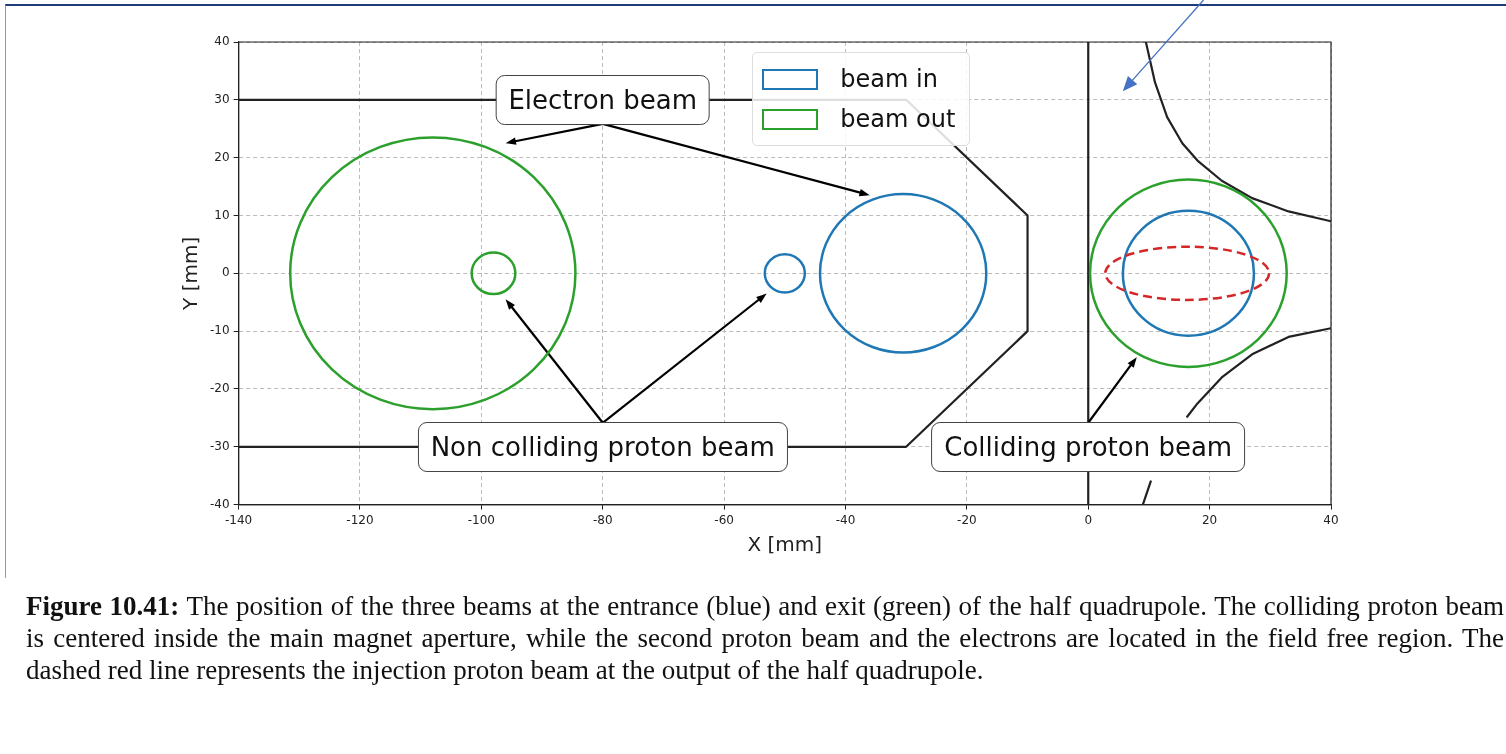 The width and height of the screenshot is (1506, 754). What do you see at coordinates (238, 519) in the screenshot?
I see `x-tick-label: -140` at bounding box center [238, 519].